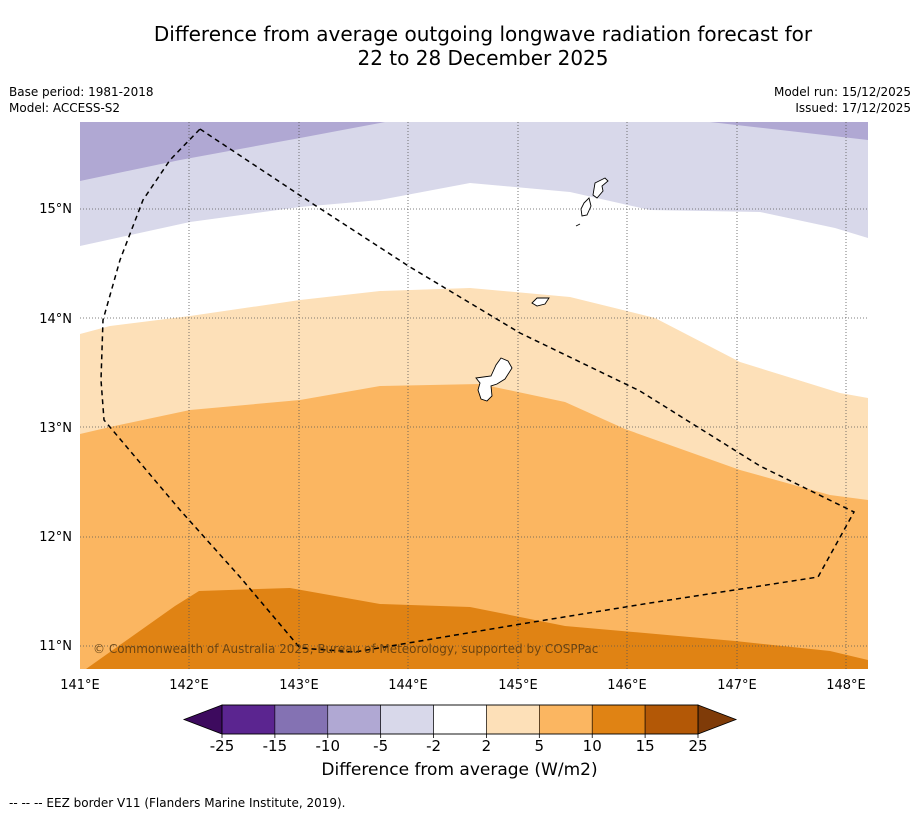  I want to click on meta-right: Model run: 15/12/2025 Issued: 17/12/2025, so click(842, 100).